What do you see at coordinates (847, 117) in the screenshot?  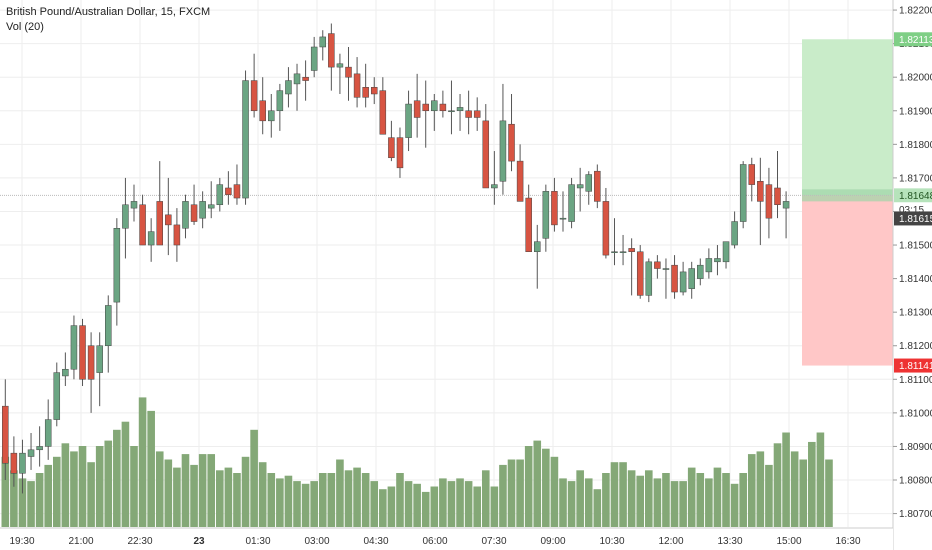 I see `profit-zone` at bounding box center [847, 117].